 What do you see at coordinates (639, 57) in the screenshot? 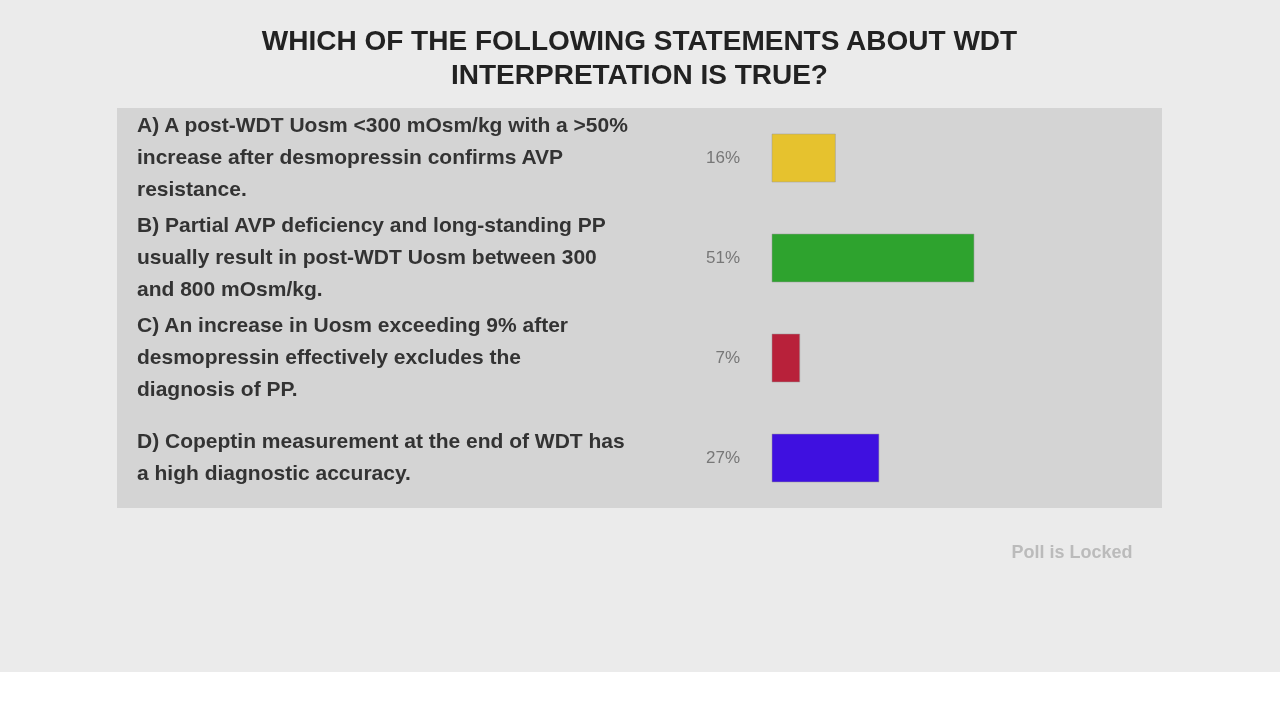
I see `chart-title: WHICH OF THE FOLLOWING STATEMENTS ABOUT WDT INTERPRETATION IS TRUE?` at bounding box center [639, 57].